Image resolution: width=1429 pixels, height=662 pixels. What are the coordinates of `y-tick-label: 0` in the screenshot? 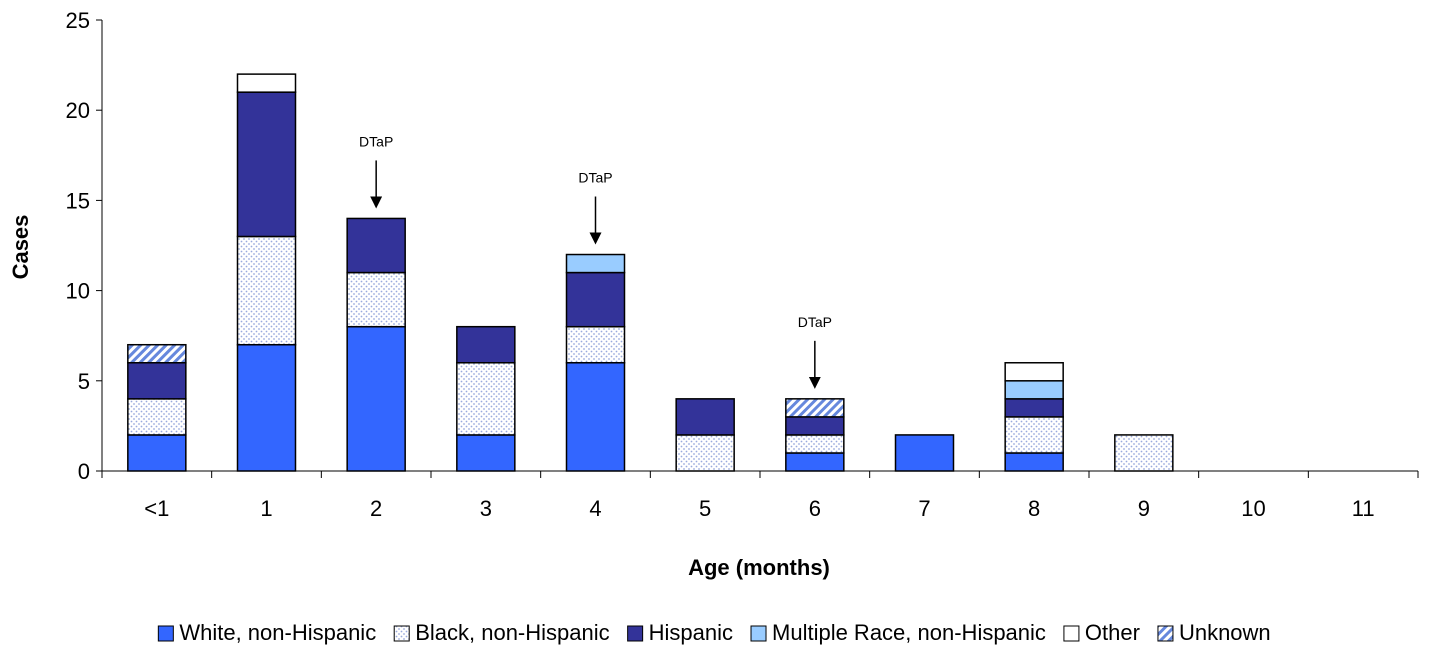 It's located at (84, 471).